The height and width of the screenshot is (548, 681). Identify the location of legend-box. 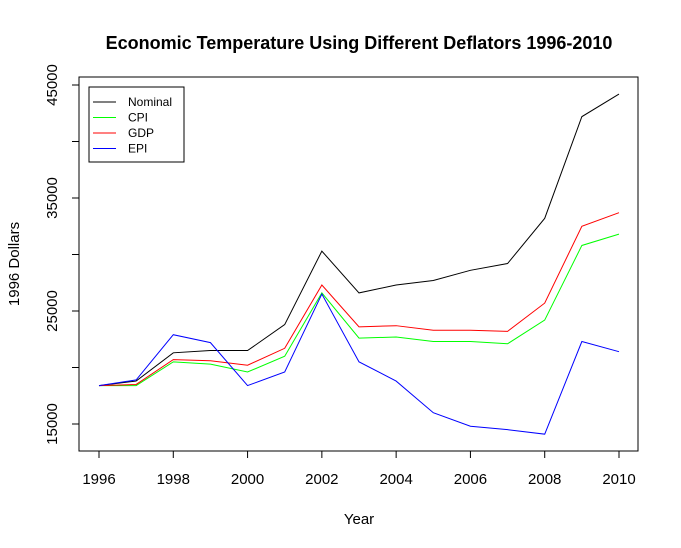
(136, 124).